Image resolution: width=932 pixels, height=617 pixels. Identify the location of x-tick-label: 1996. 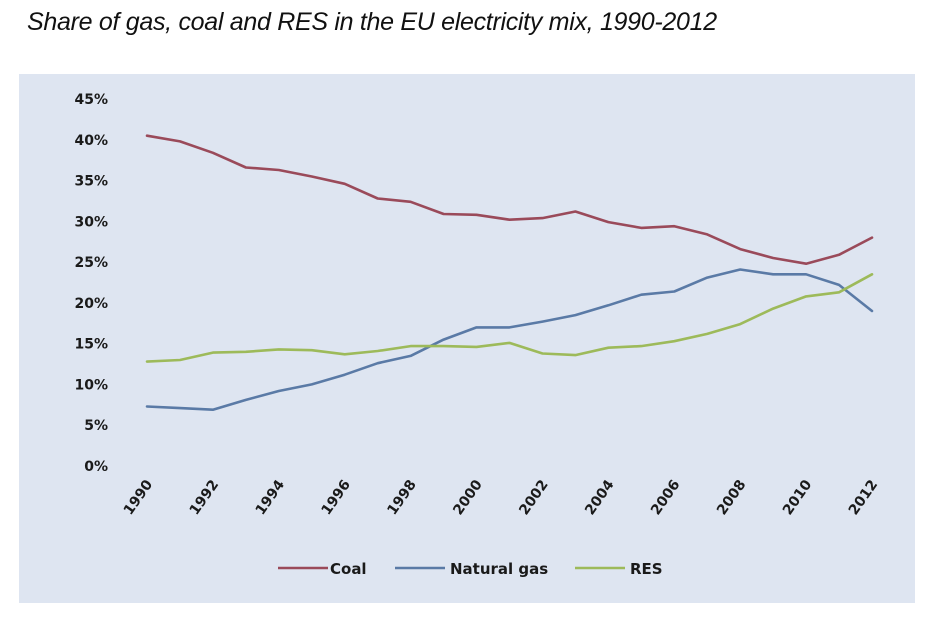
(336, 497).